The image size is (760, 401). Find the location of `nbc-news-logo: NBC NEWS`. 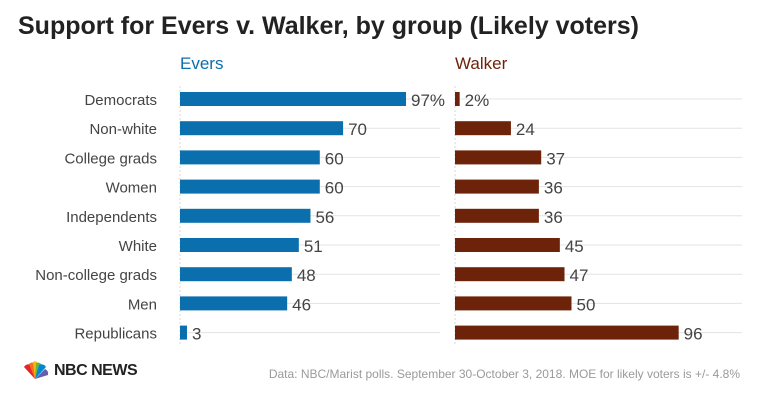

nbc-news-logo: NBC NEWS is located at coordinates (79, 371).